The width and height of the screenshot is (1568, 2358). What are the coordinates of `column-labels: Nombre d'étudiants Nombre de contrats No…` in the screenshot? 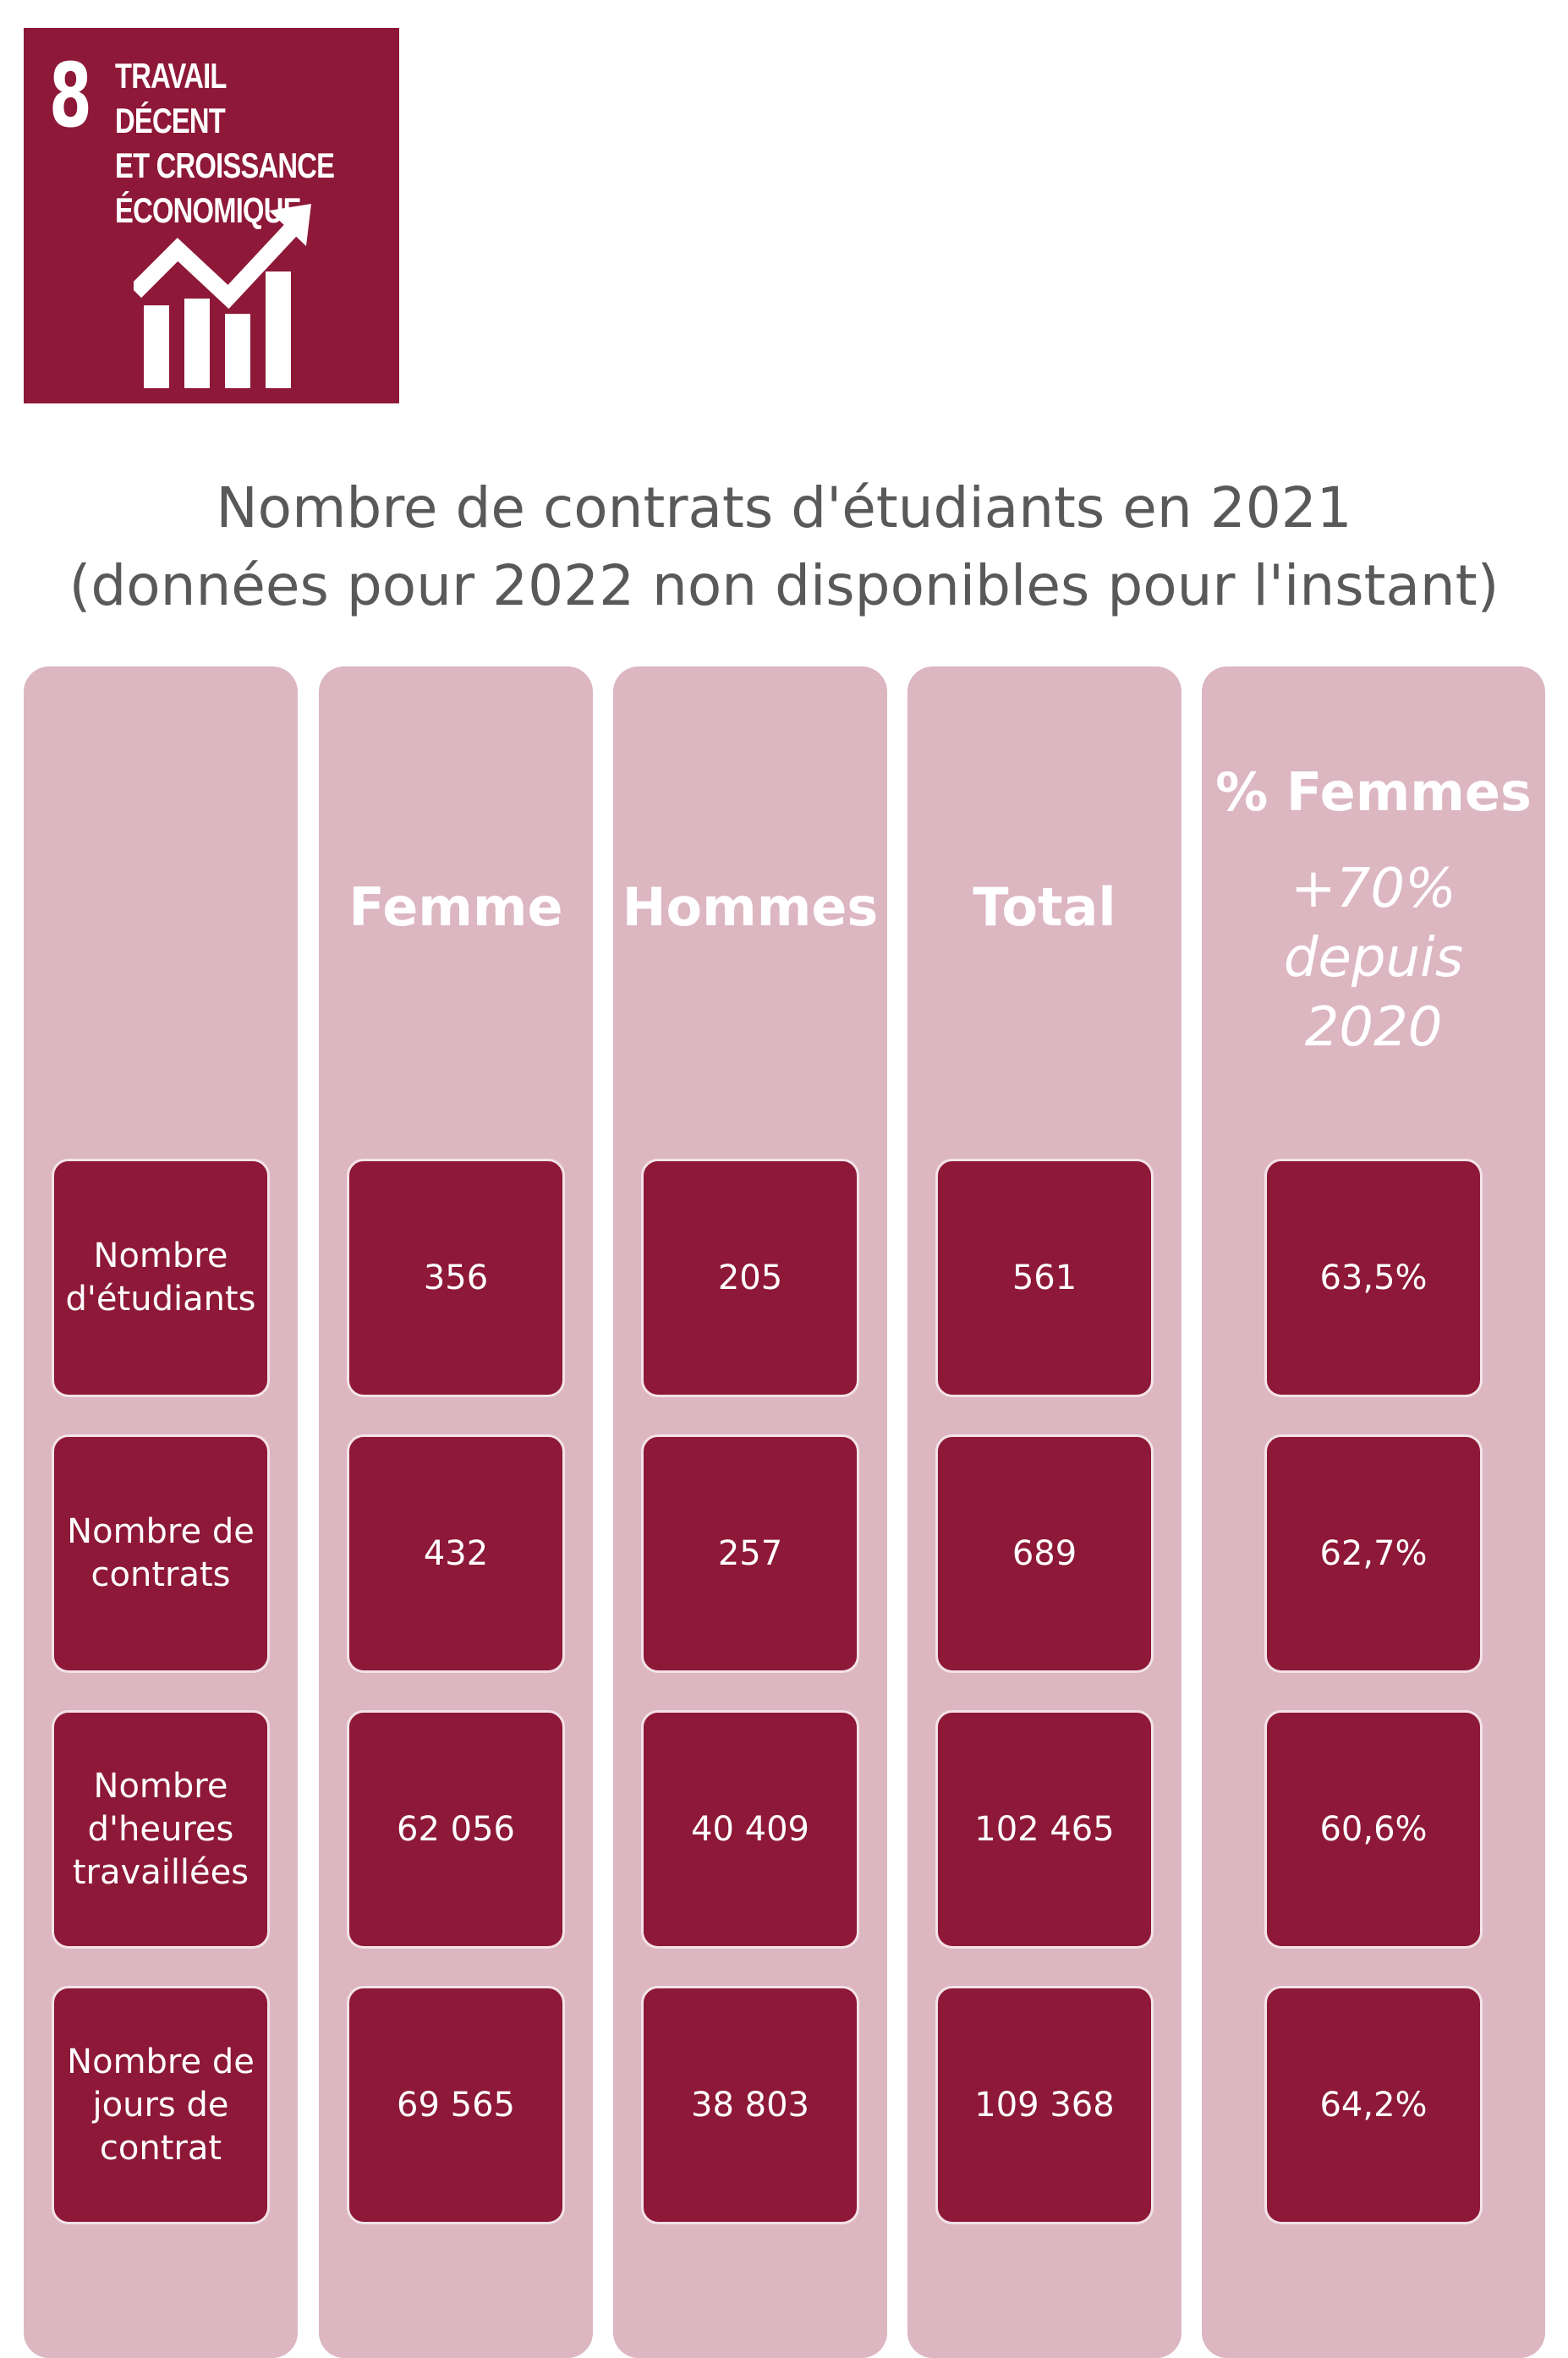 It's located at (161, 1512).